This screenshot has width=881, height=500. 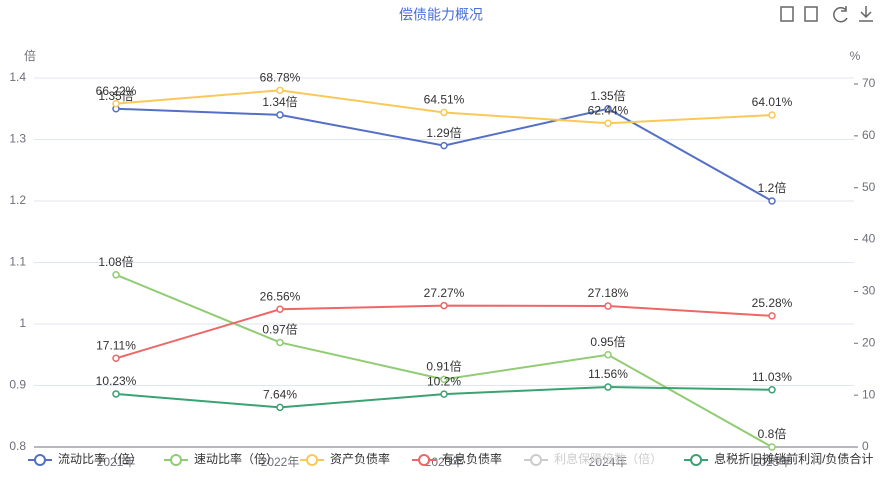 What do you see at coordinates (116, 381) in the screenshot?
I see `data-label: 10.23%` at bounding box center [116, 381].